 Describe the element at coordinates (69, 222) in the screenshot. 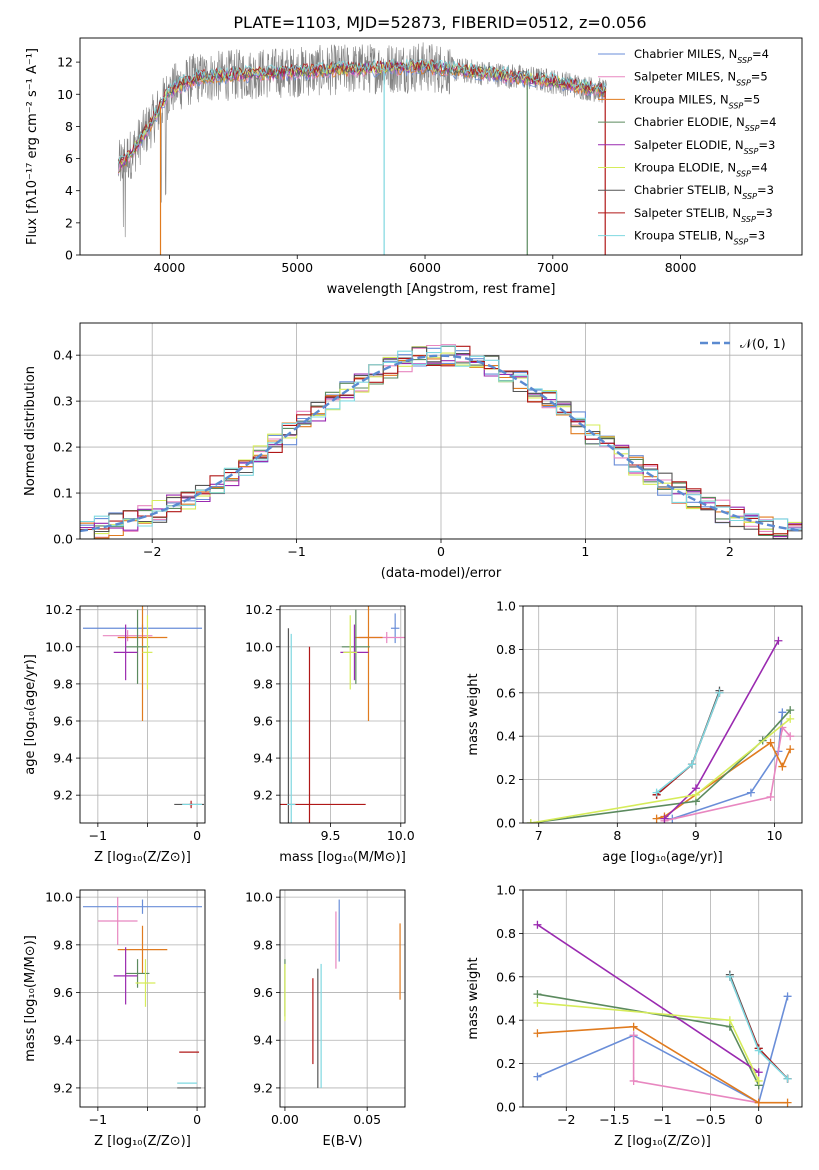

I see `y-tick-label: 2` at that location.